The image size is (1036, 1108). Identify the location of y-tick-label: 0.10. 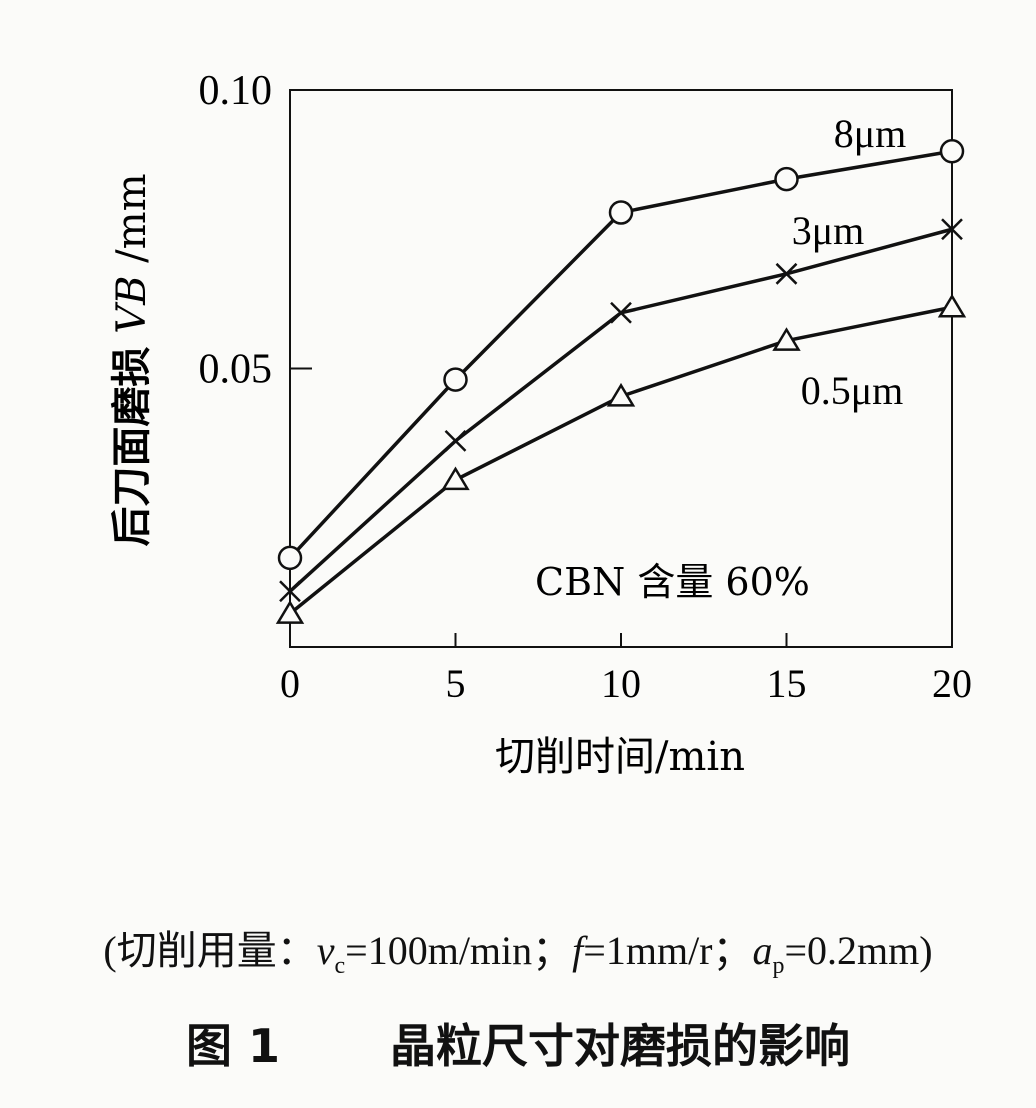
(236, 91).